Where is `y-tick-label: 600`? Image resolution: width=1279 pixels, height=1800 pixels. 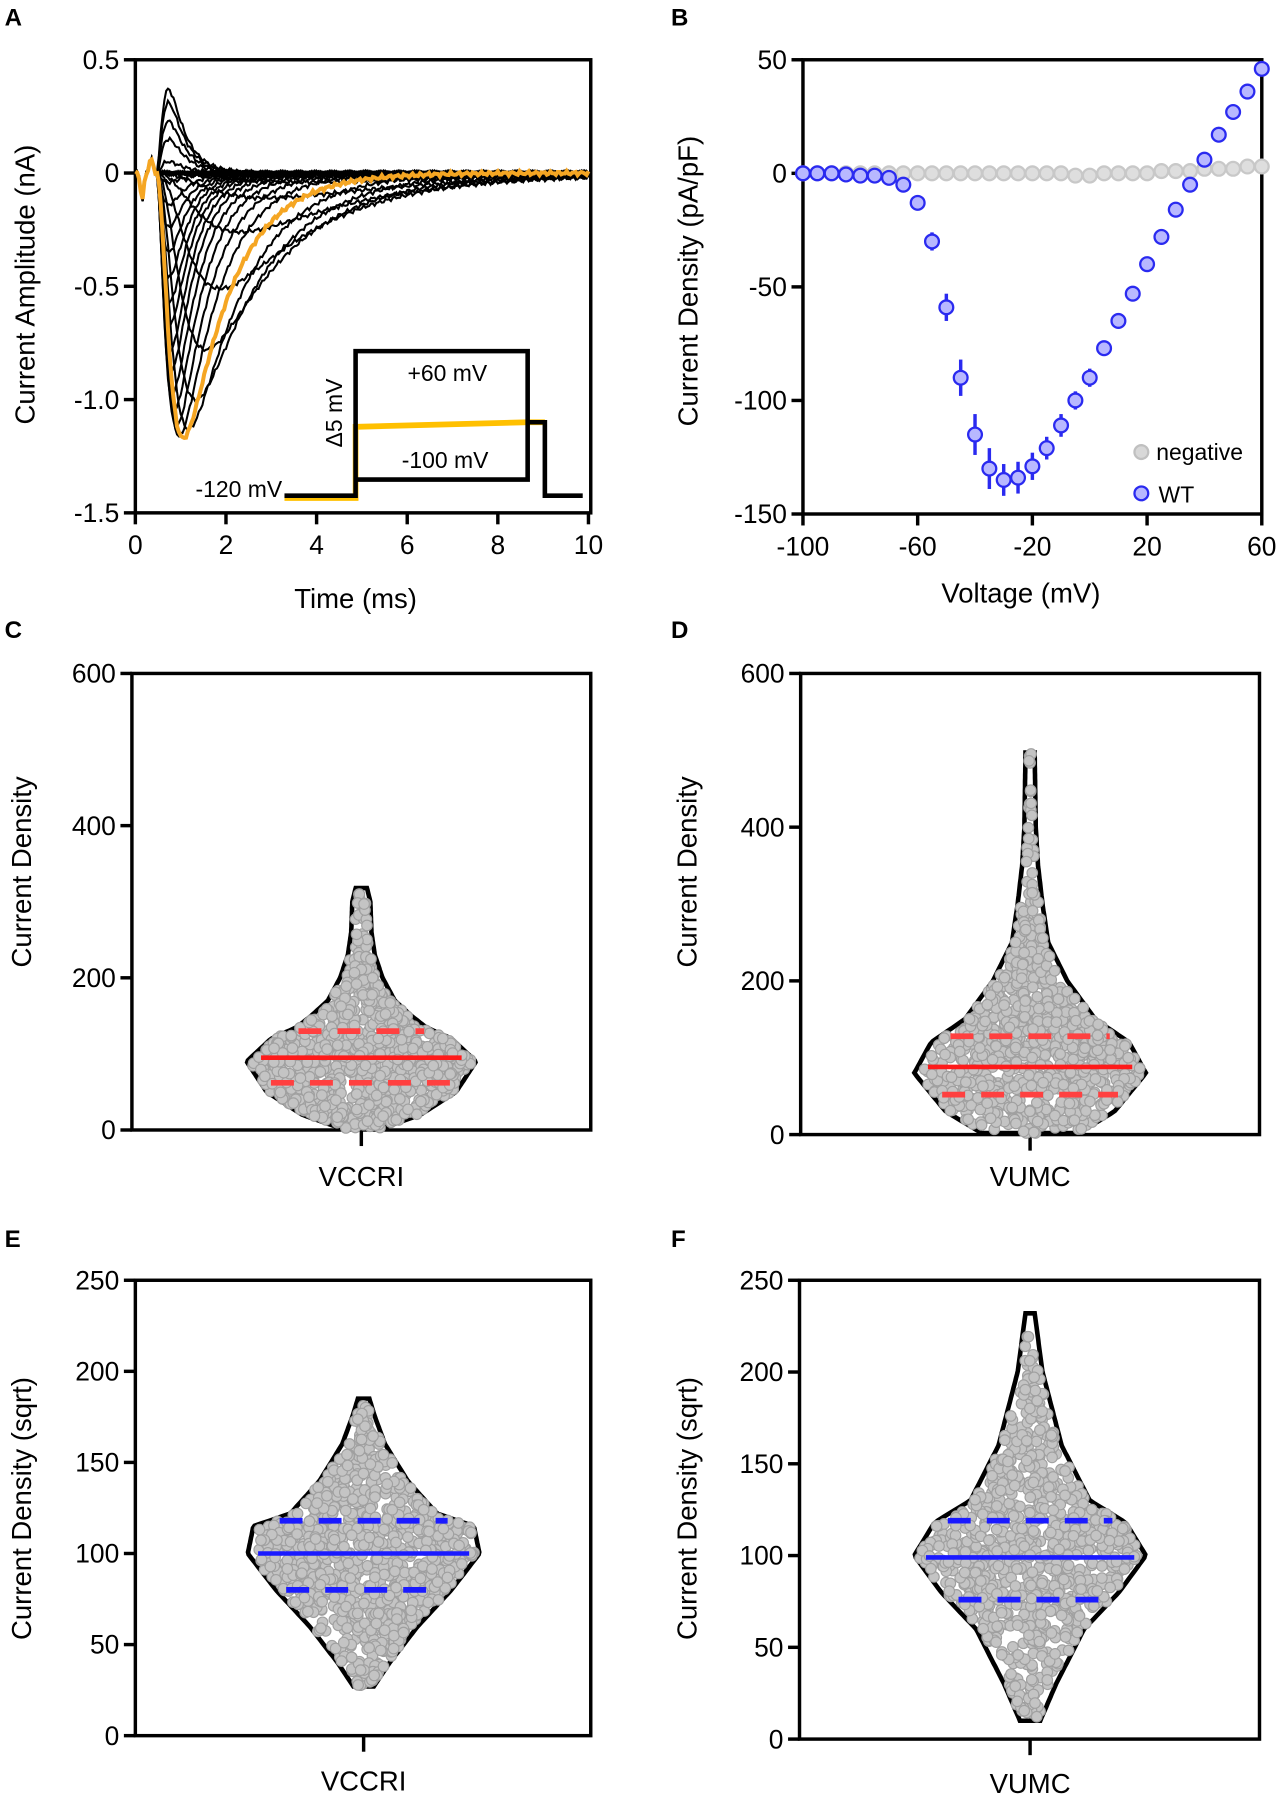
y-tick-label: 600 is located at coordinates (94, 674).